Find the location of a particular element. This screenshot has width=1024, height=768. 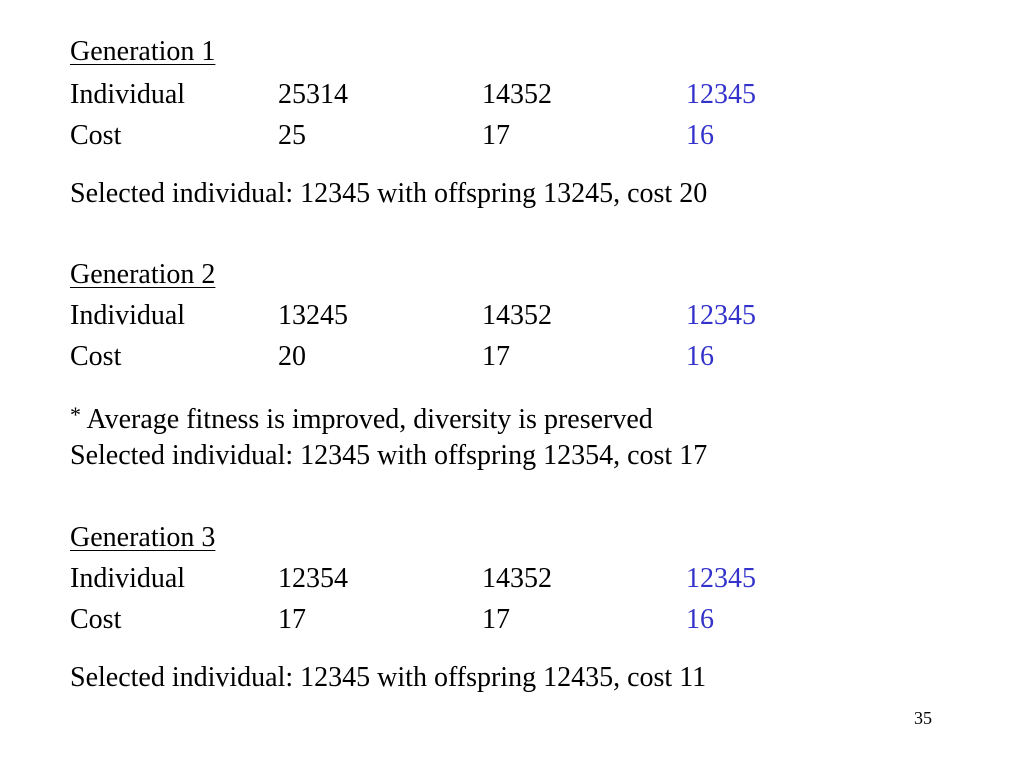

cost-value: 20 is located at coordinates (292, 356).